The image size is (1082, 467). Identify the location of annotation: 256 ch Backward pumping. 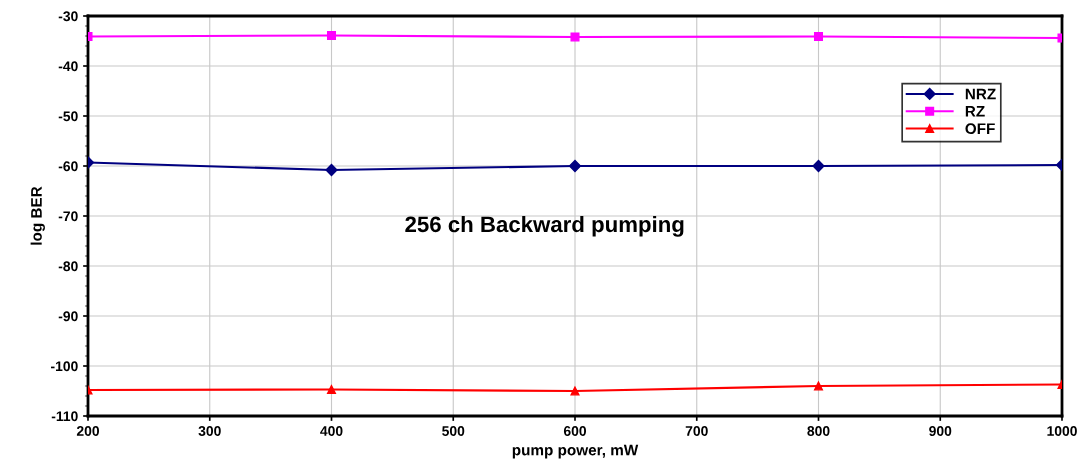
(544, 226).